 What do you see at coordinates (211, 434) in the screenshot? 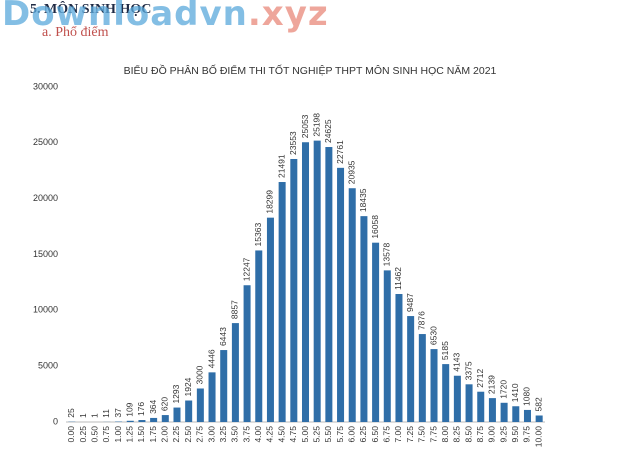
I see `x-tick-label: 3.00` at bounding box center [211, 434].